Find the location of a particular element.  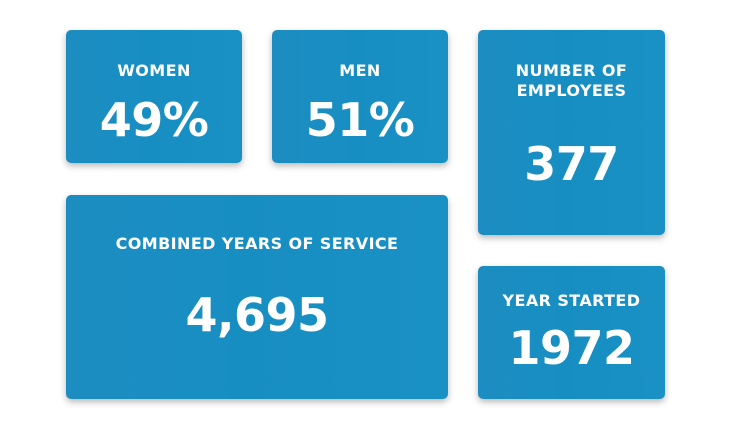

stat-card-year-started: YEAR STARTED 1972 is located at coordinates (571, 332).